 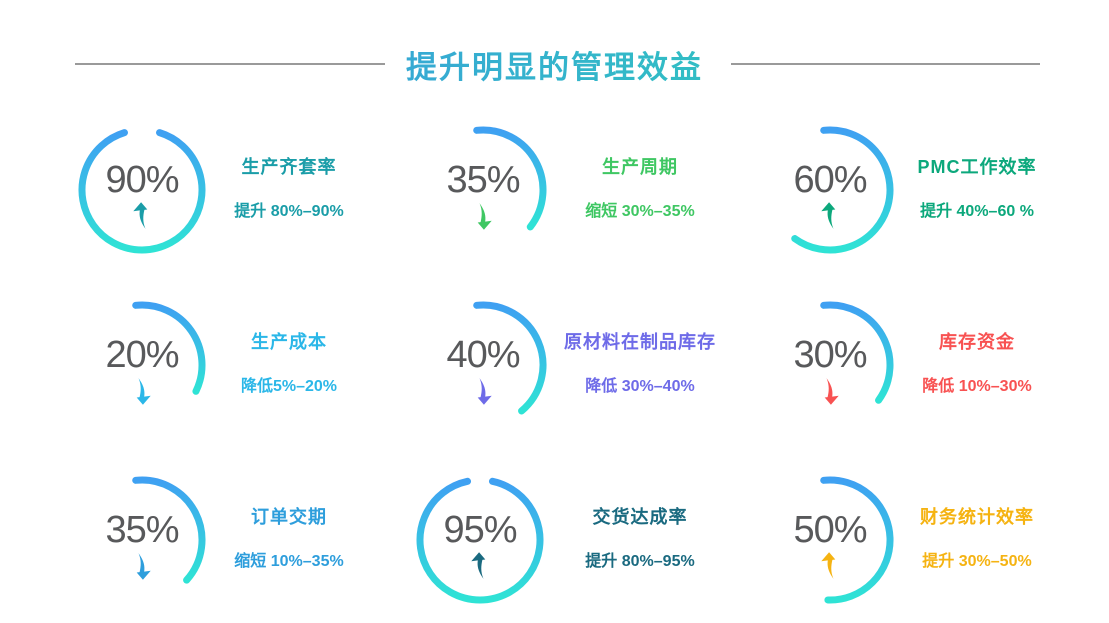 I want to click on page-title: 提升明显的管理效益, so click(x=554, y=64).